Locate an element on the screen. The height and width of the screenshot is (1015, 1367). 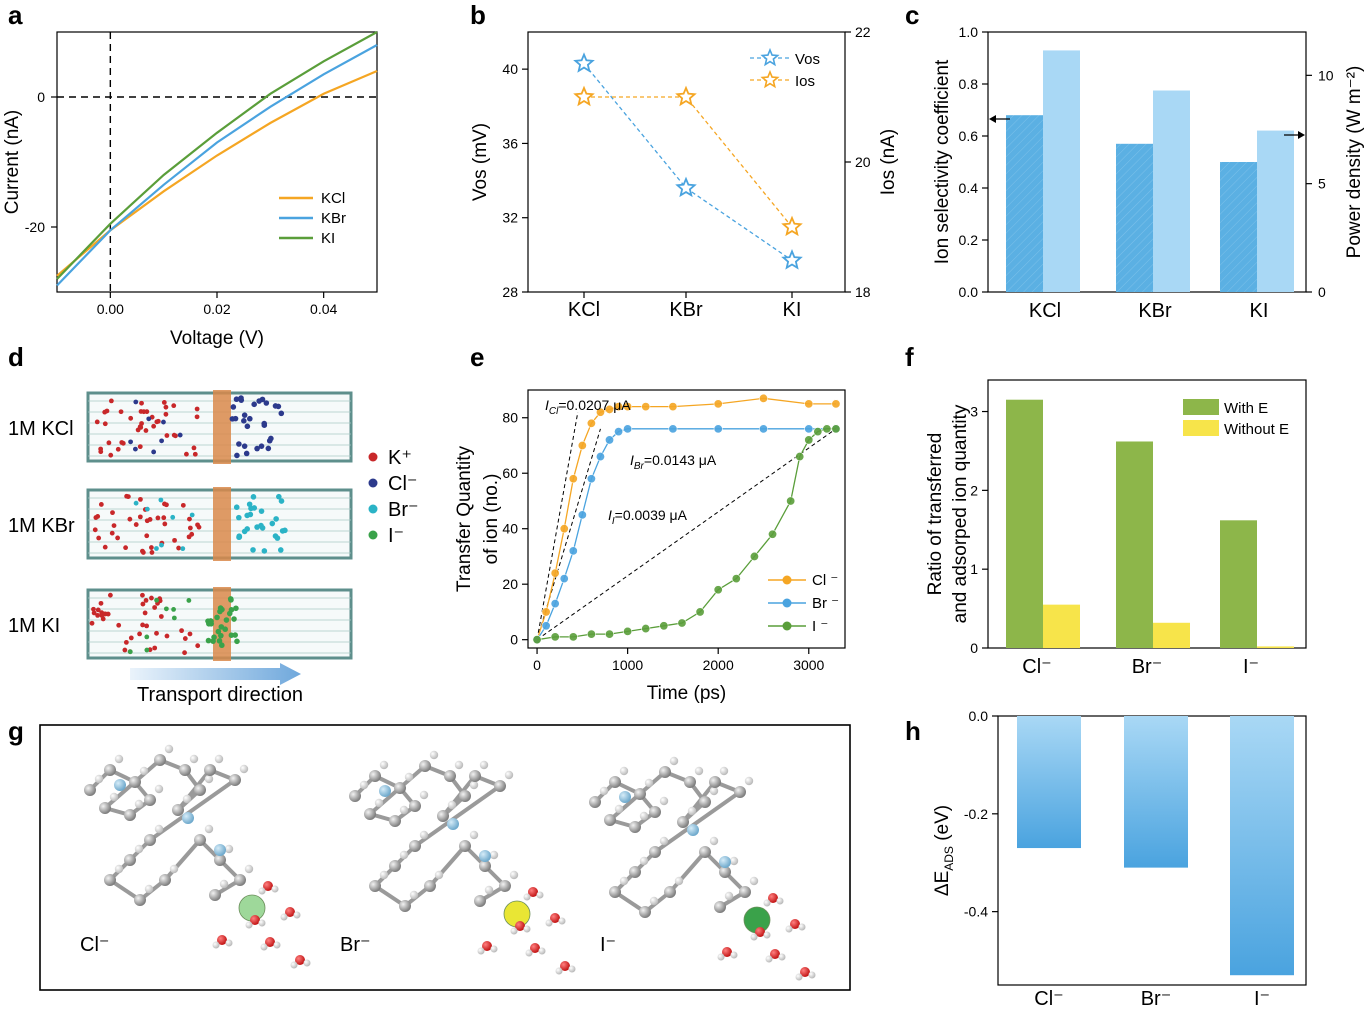
nitrogen-atom is located at coordinates (220, 850).